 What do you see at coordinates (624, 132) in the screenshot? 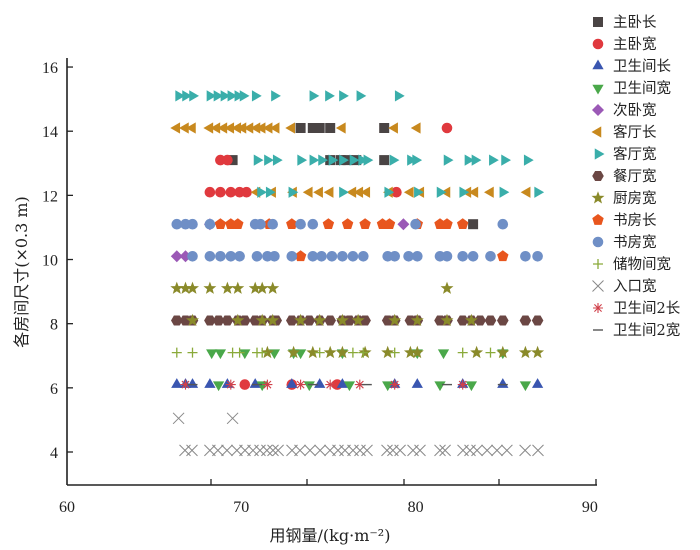
I see `legend-item: 客厅长` at bounding box center [624, 132].